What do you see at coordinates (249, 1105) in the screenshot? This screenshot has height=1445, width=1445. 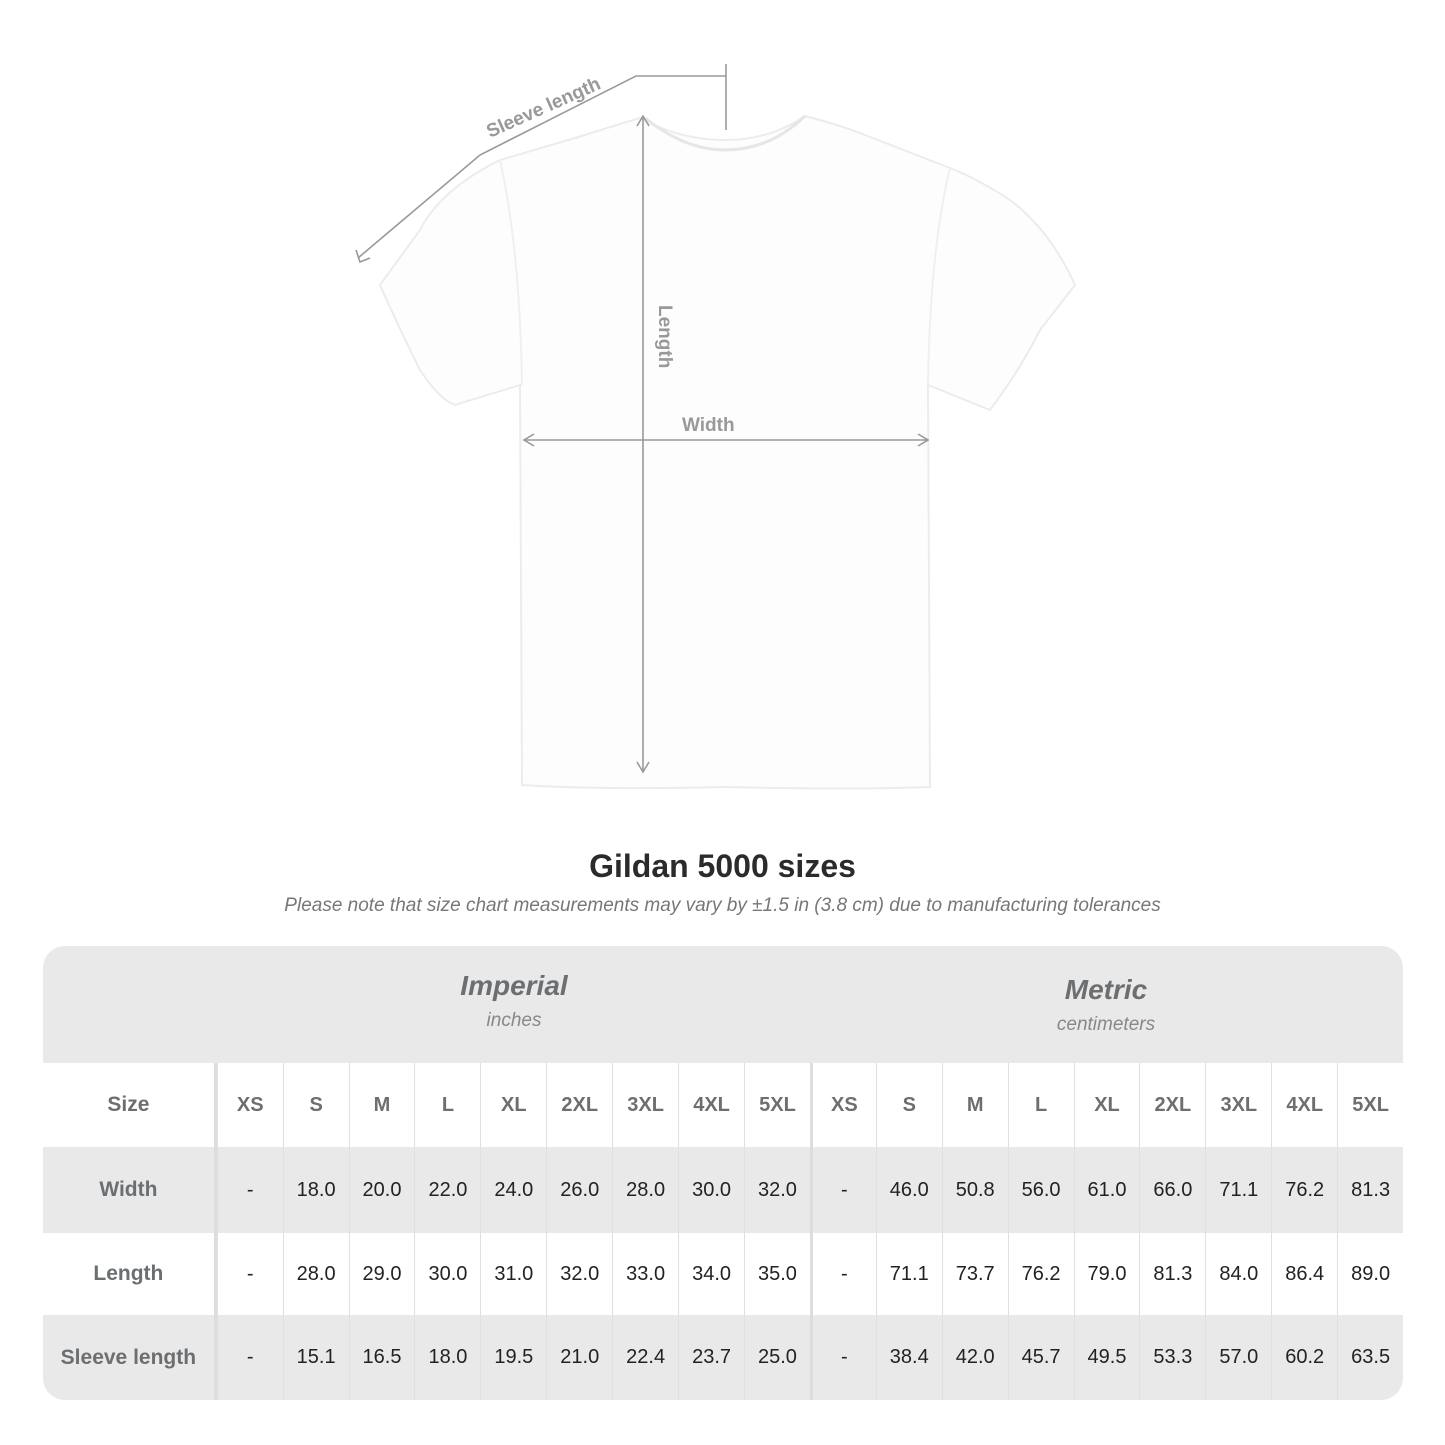 I see `size-header-imperial: XS` at bounding box center [249, 1105].